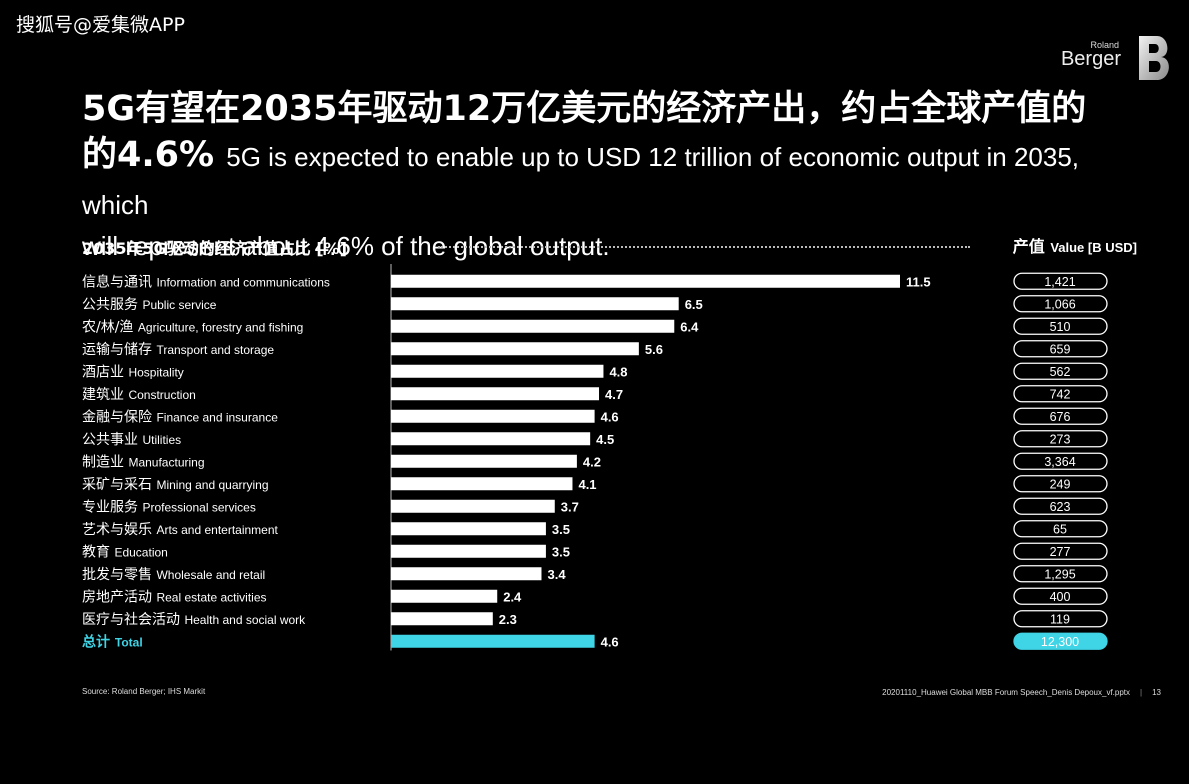 This screenshot has width=1189, height=784. I want to click on output-value: 3,364, so click(1059, 462).